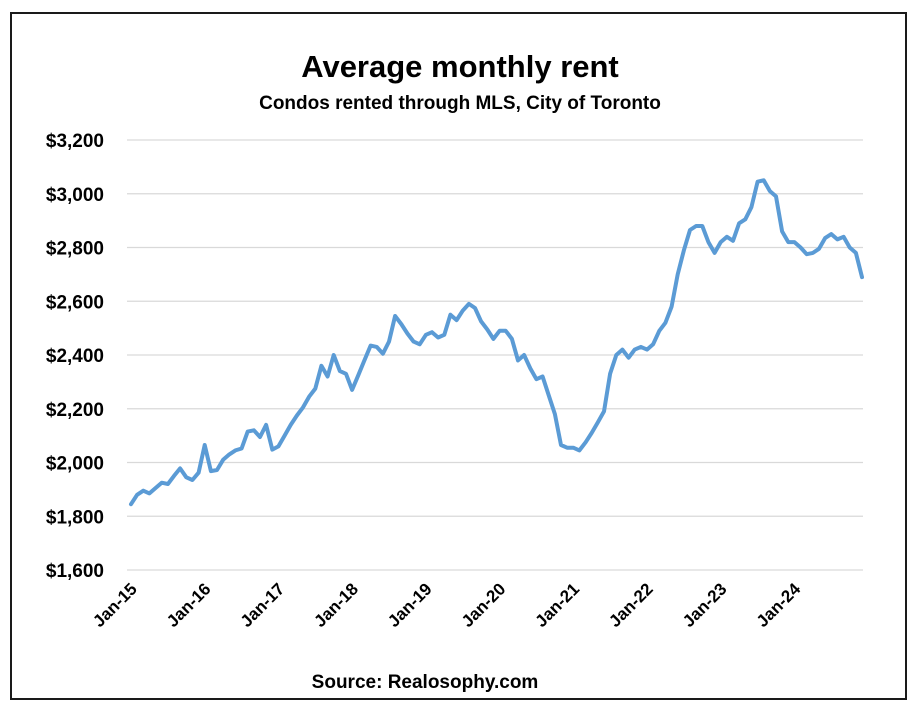  I want to click on x-tick-label: Jan-17, so click(263, 605).